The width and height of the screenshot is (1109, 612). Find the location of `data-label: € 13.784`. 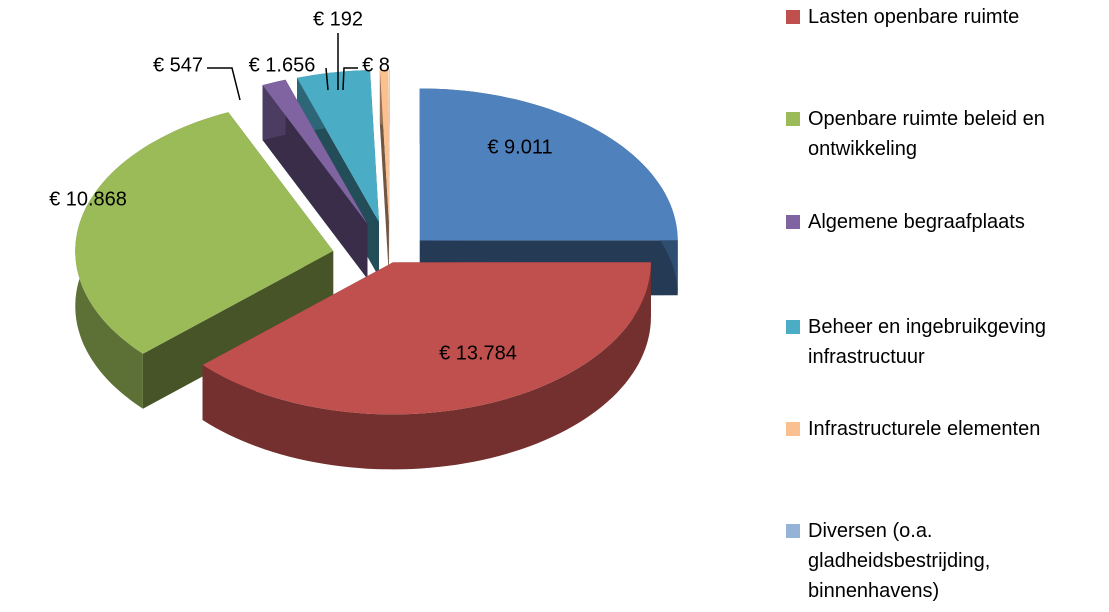

data-label: € 13.784 is located at coordinates (478, 353).